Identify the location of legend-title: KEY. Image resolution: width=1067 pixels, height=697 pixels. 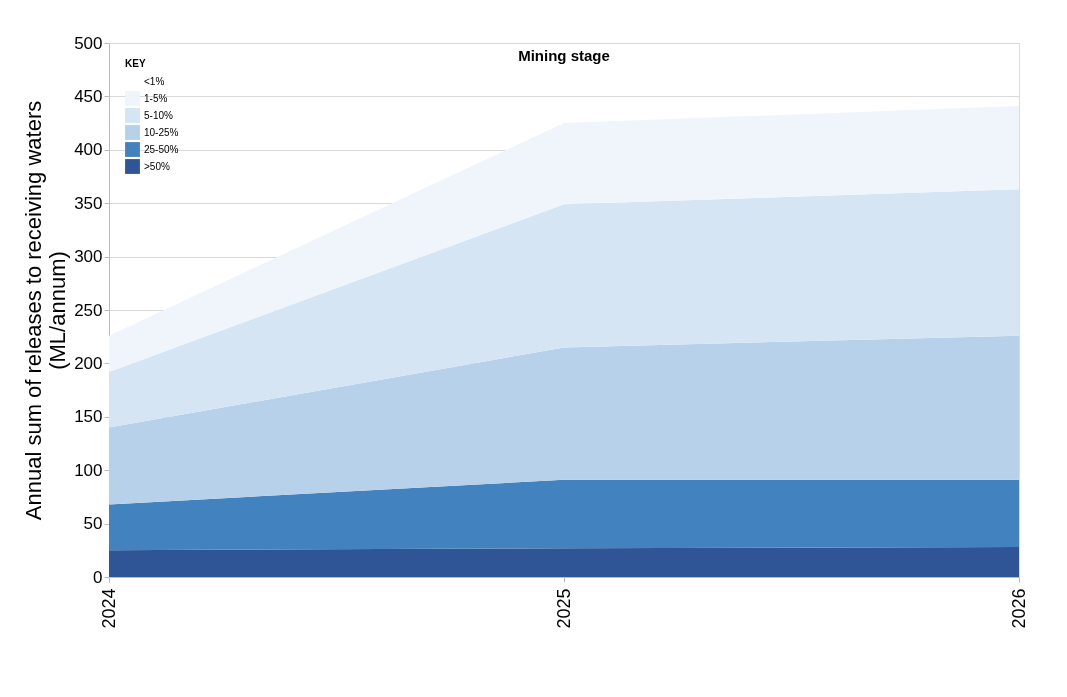
(135, 63).